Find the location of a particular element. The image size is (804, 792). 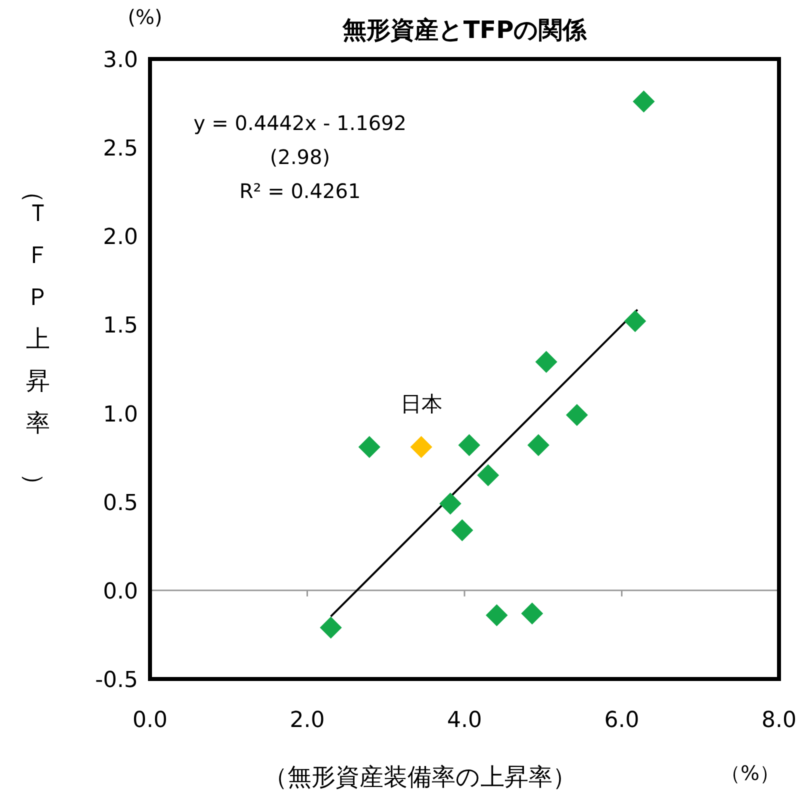

y-tick-label: 3.0 is located at coordinates (120, 60).